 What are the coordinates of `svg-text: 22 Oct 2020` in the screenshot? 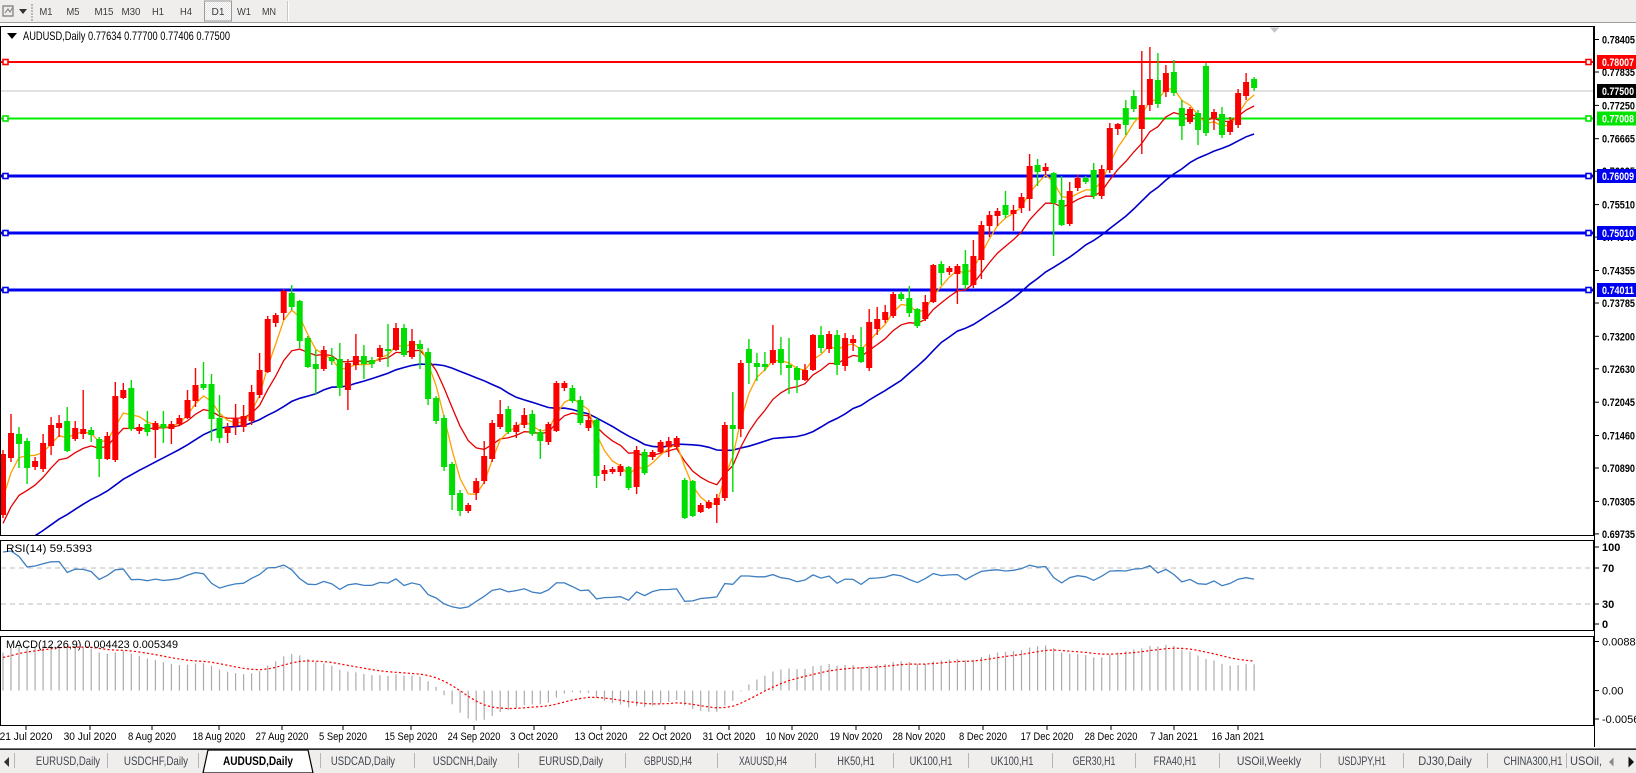 It's located at (665, 737).